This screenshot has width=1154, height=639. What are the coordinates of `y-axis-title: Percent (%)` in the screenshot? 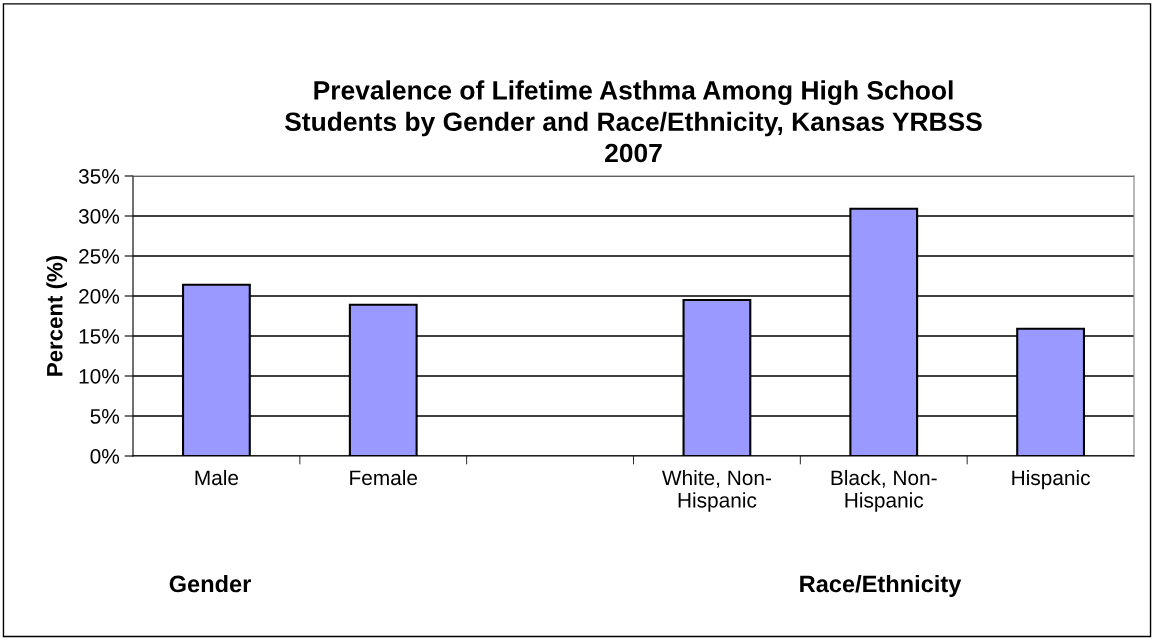 It's located at (56, 315).